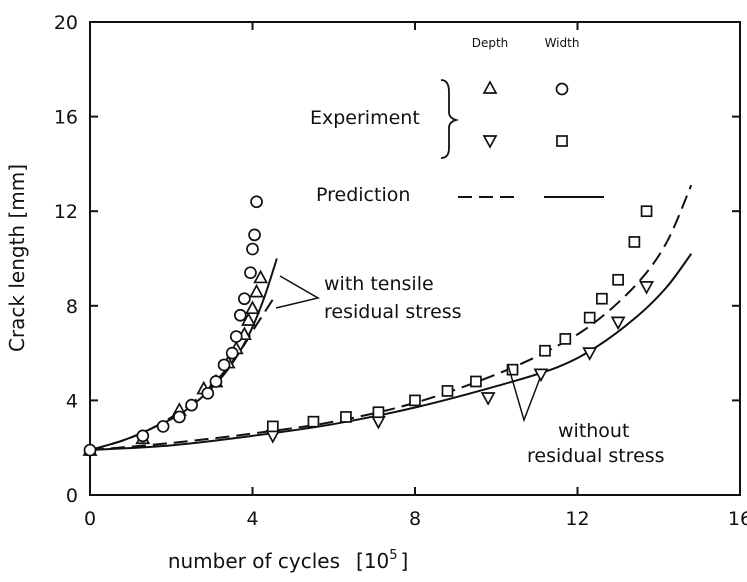  I want to click on annotation-with-tensile-line2: residual stress, so click(393, 312).